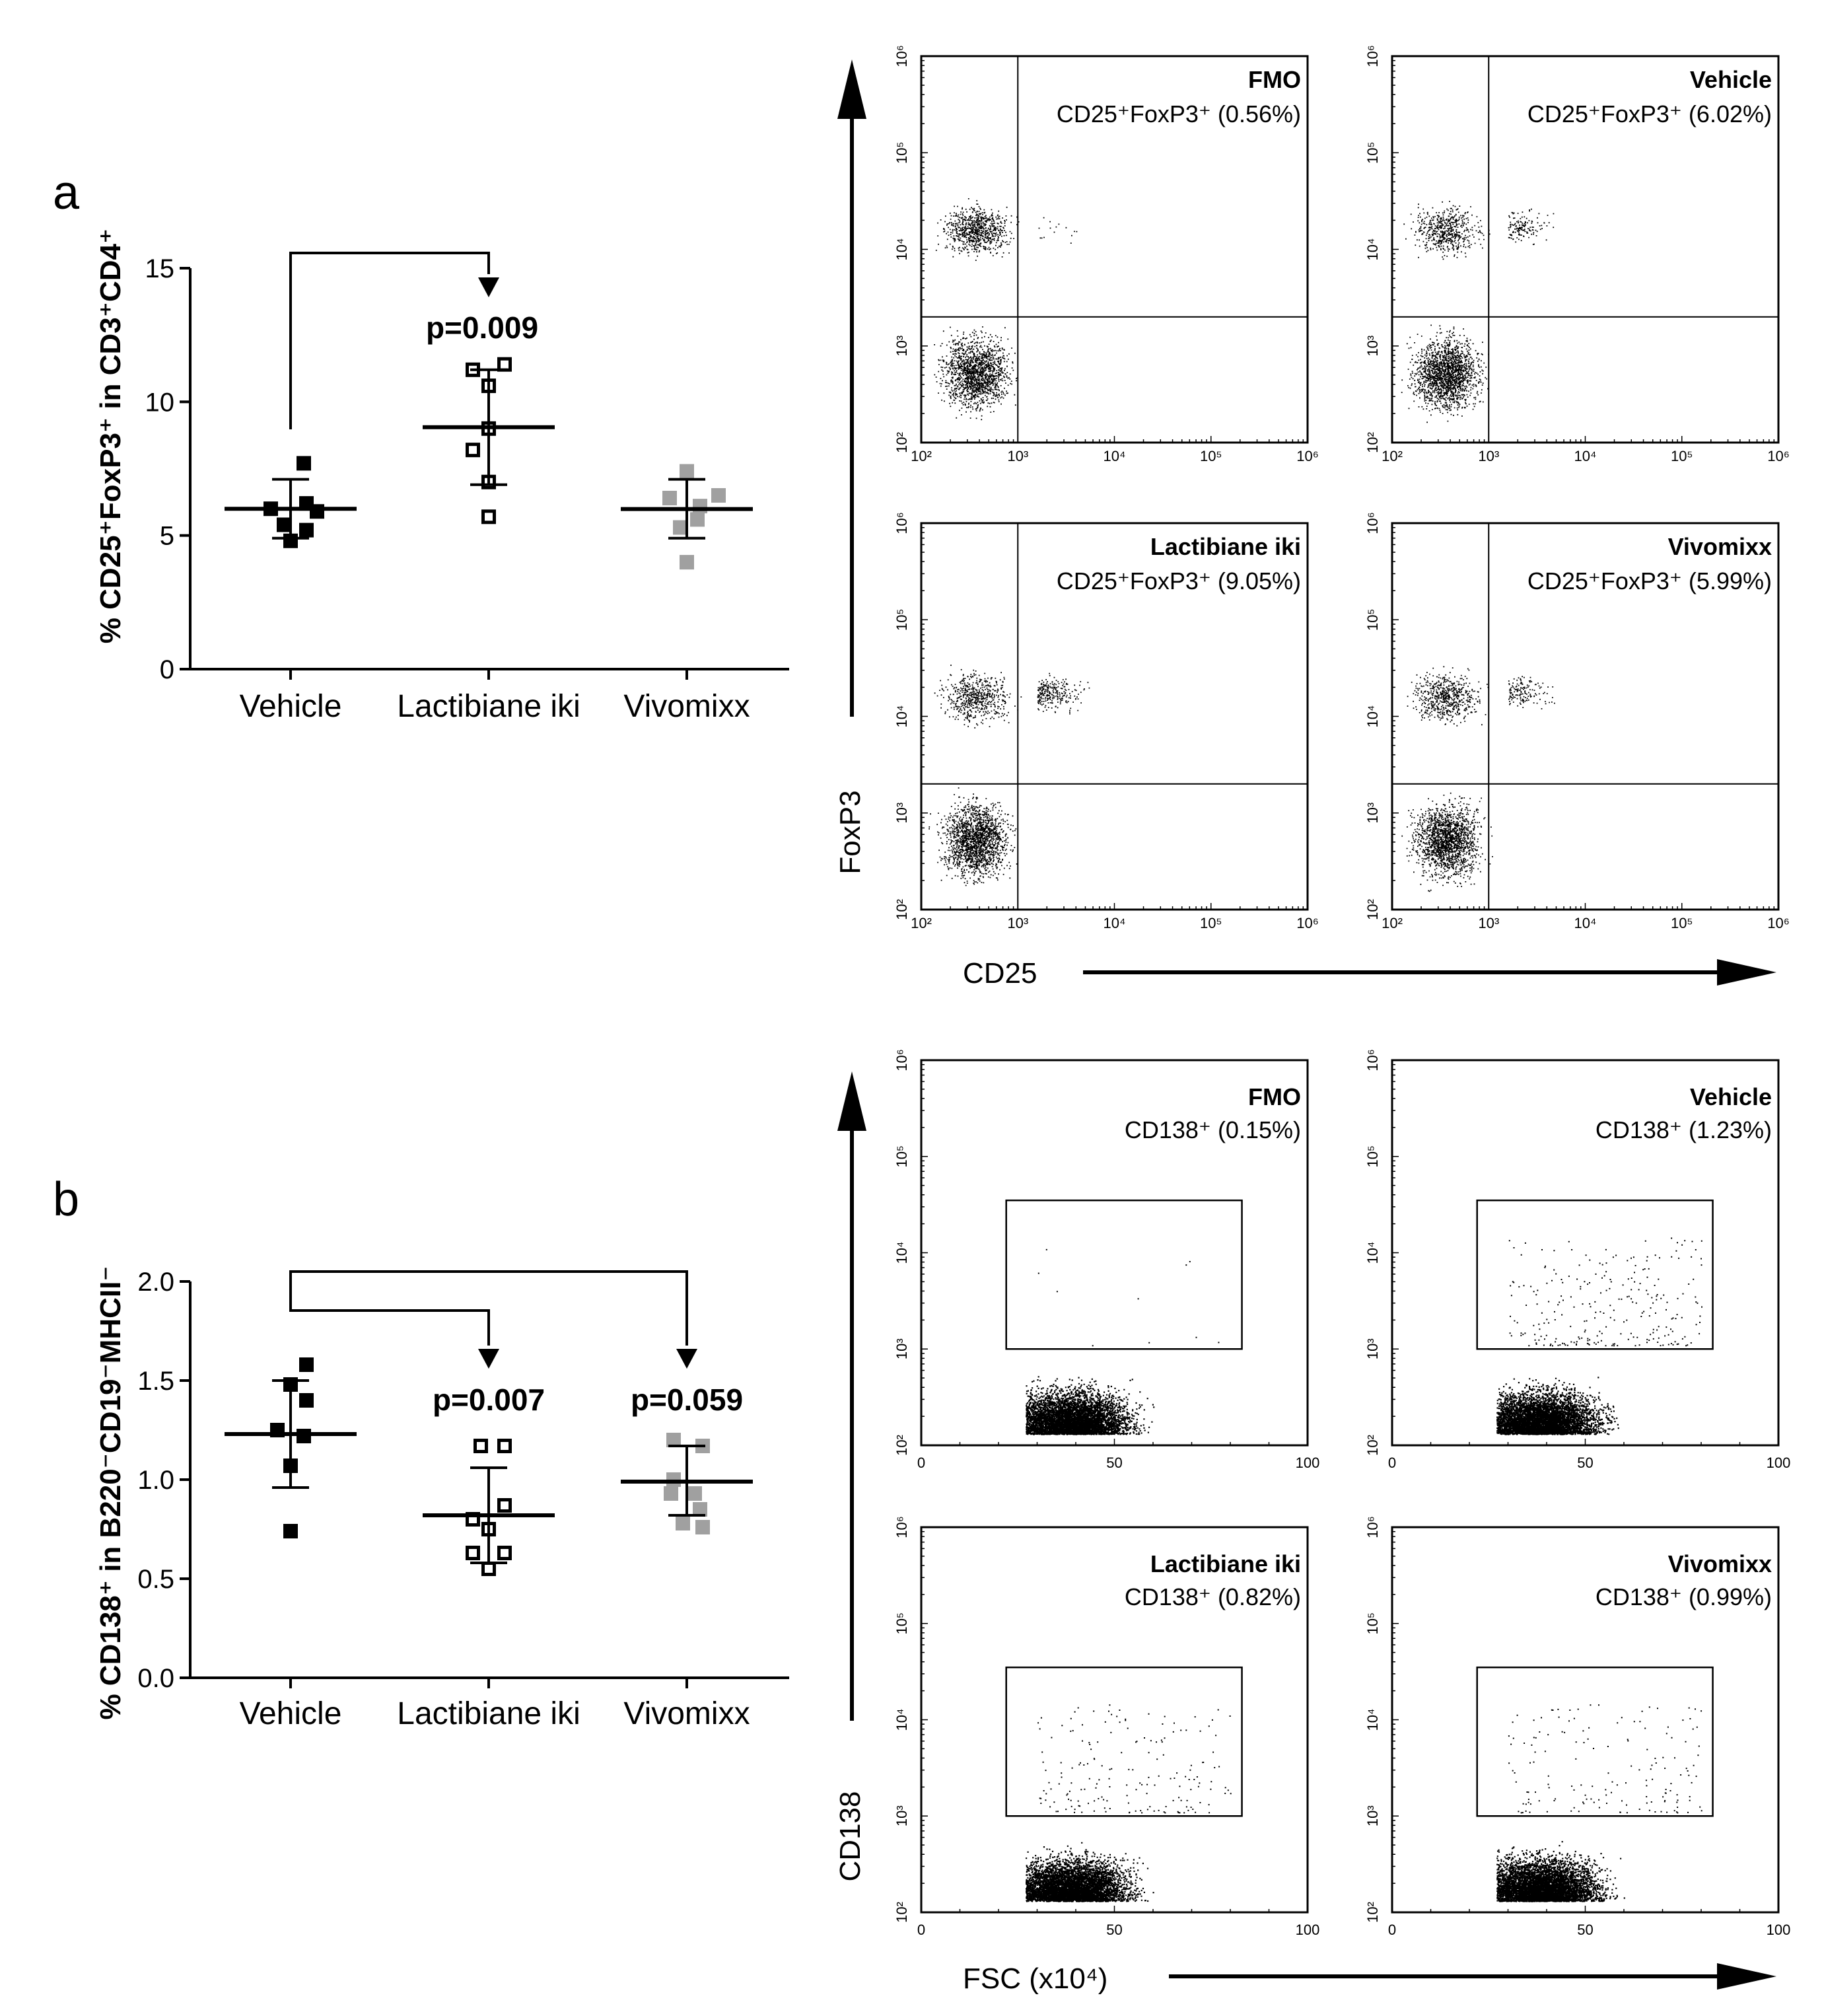  I want to click on plot-statistic: CD138⁺ (0.82%), so click(1213, 1596).